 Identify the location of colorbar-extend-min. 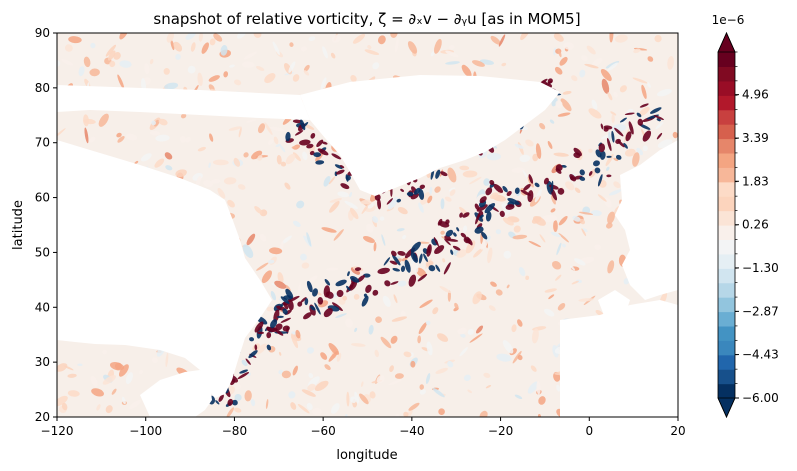
(726, 407).